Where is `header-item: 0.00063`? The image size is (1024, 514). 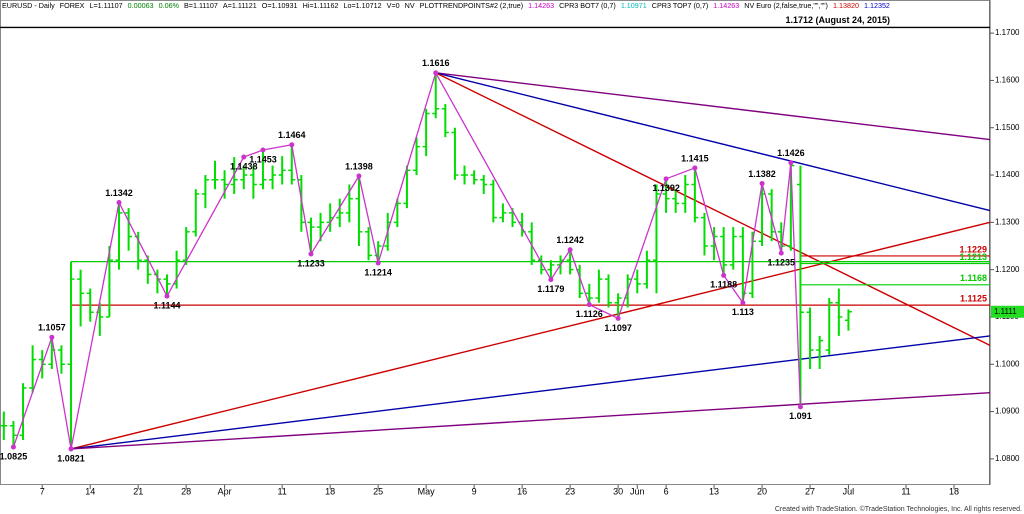 header-item: 0.00063 is located at coordinates (140, 5).